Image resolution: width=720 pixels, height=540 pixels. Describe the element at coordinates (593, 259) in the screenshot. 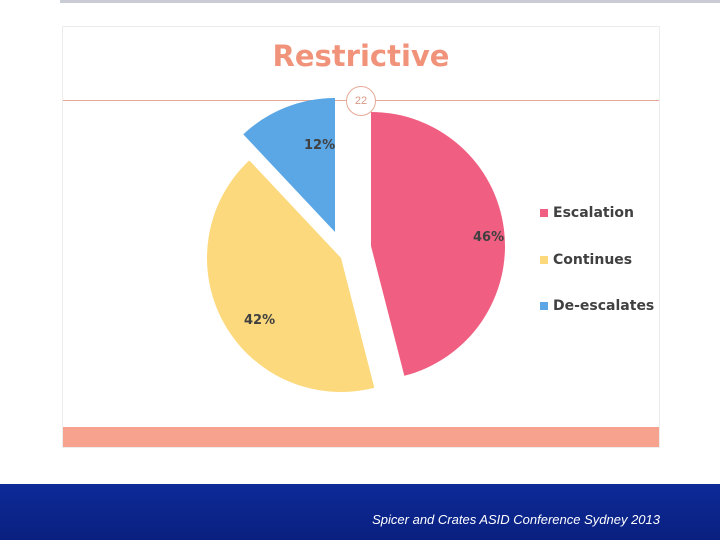

I see `legend-label: Continues` at that location.